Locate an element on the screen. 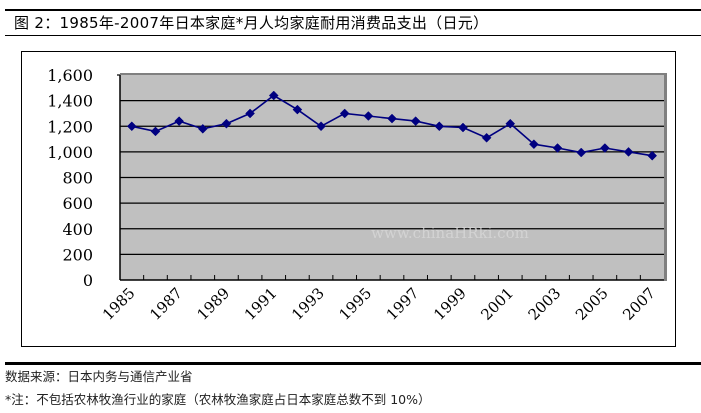 The width and height of the screenshot is (701, 413). top-rule is located at coordinates (353, 10).